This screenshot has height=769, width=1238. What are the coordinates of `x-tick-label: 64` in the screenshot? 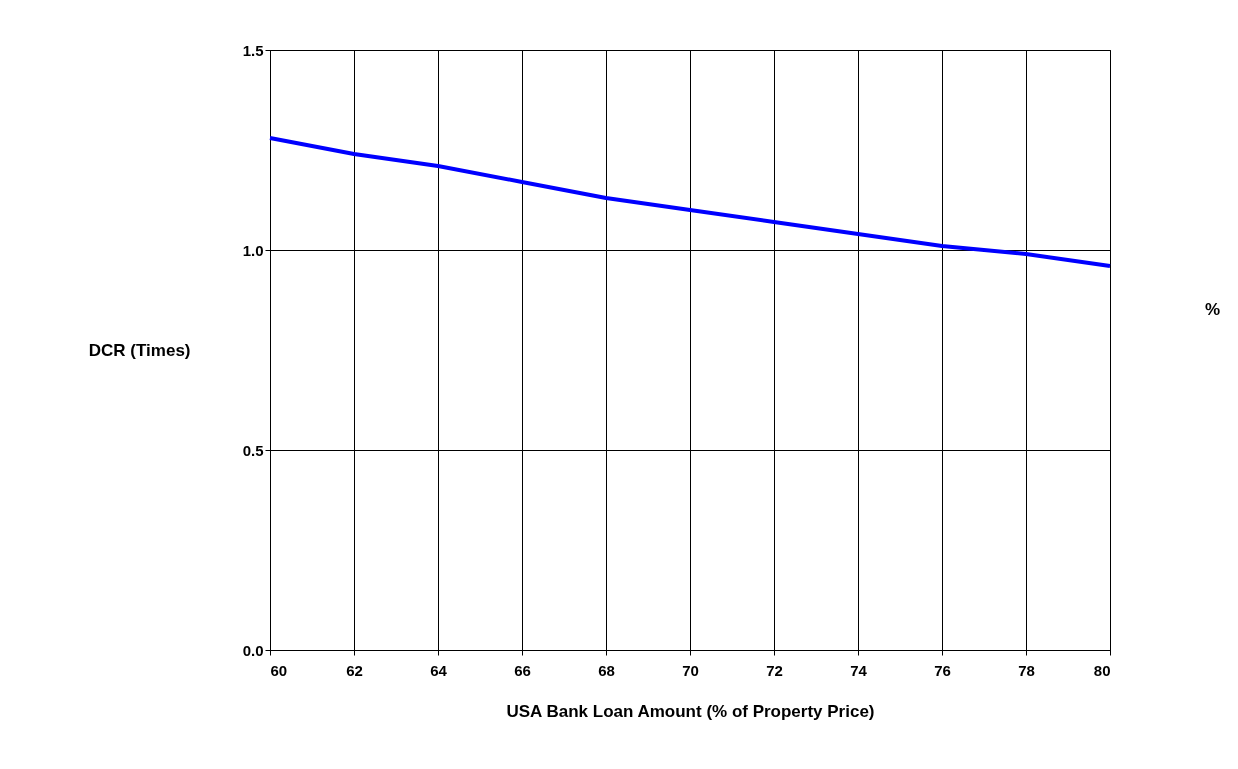 It's located at (439, 670).